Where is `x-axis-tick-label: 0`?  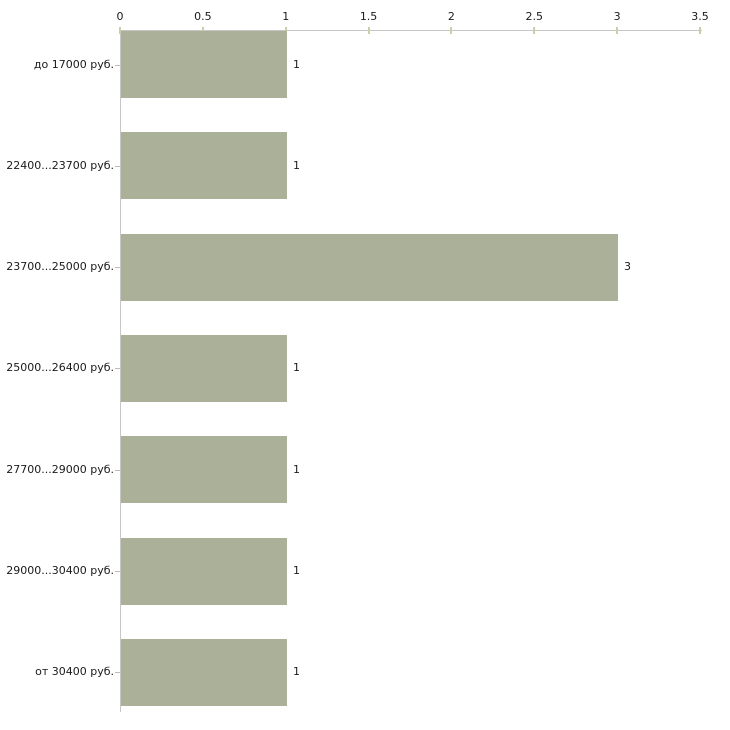
x-axis-tick-label: 0 is located at coordinates (120, 16).